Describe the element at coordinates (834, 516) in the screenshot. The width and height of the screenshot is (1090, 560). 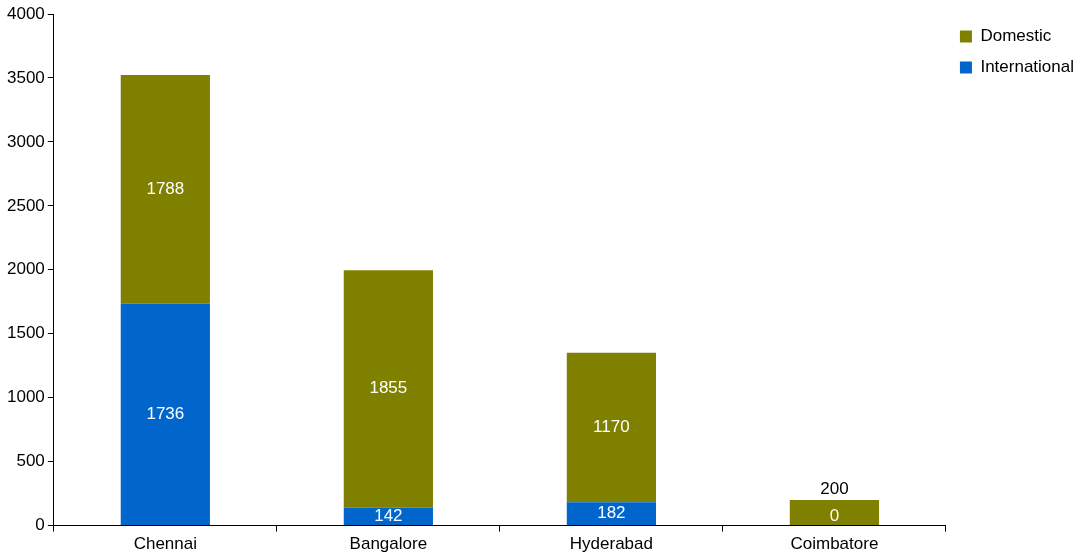
I see `data-label: 0` at that location.